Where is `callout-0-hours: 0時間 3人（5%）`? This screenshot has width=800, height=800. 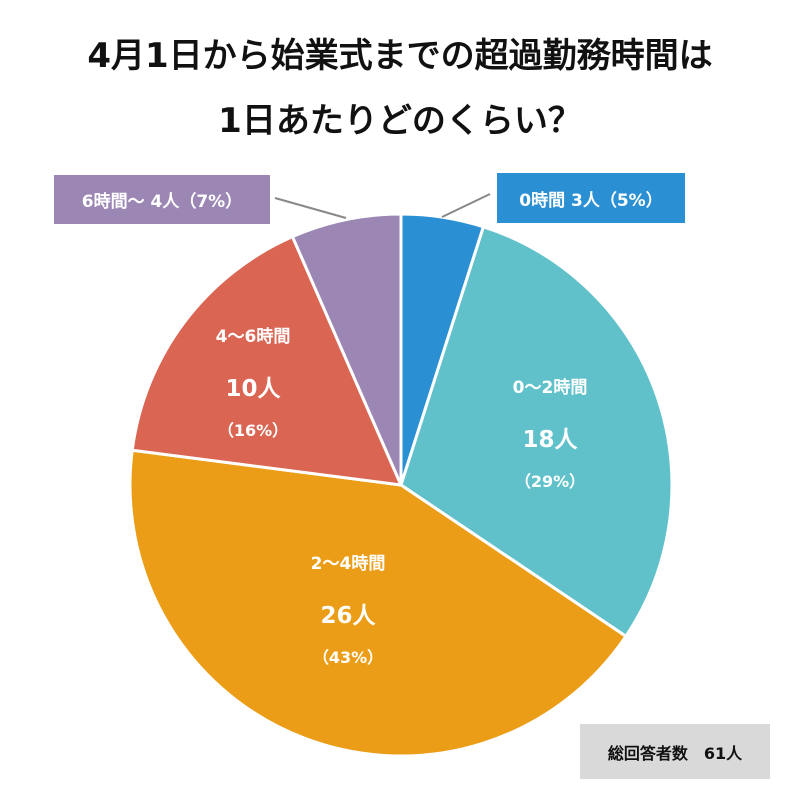 callout-0-hours: 0時間 3人（5%） is located at coordinates (591, 198).